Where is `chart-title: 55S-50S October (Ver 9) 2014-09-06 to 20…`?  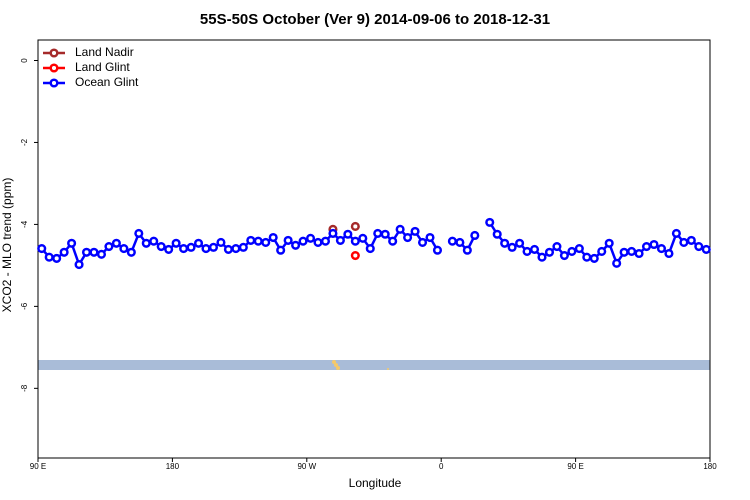
chart-title: 55S-50S October (Ver 9) 2014-09-06 to 20… is located at coordinates (375, 19).